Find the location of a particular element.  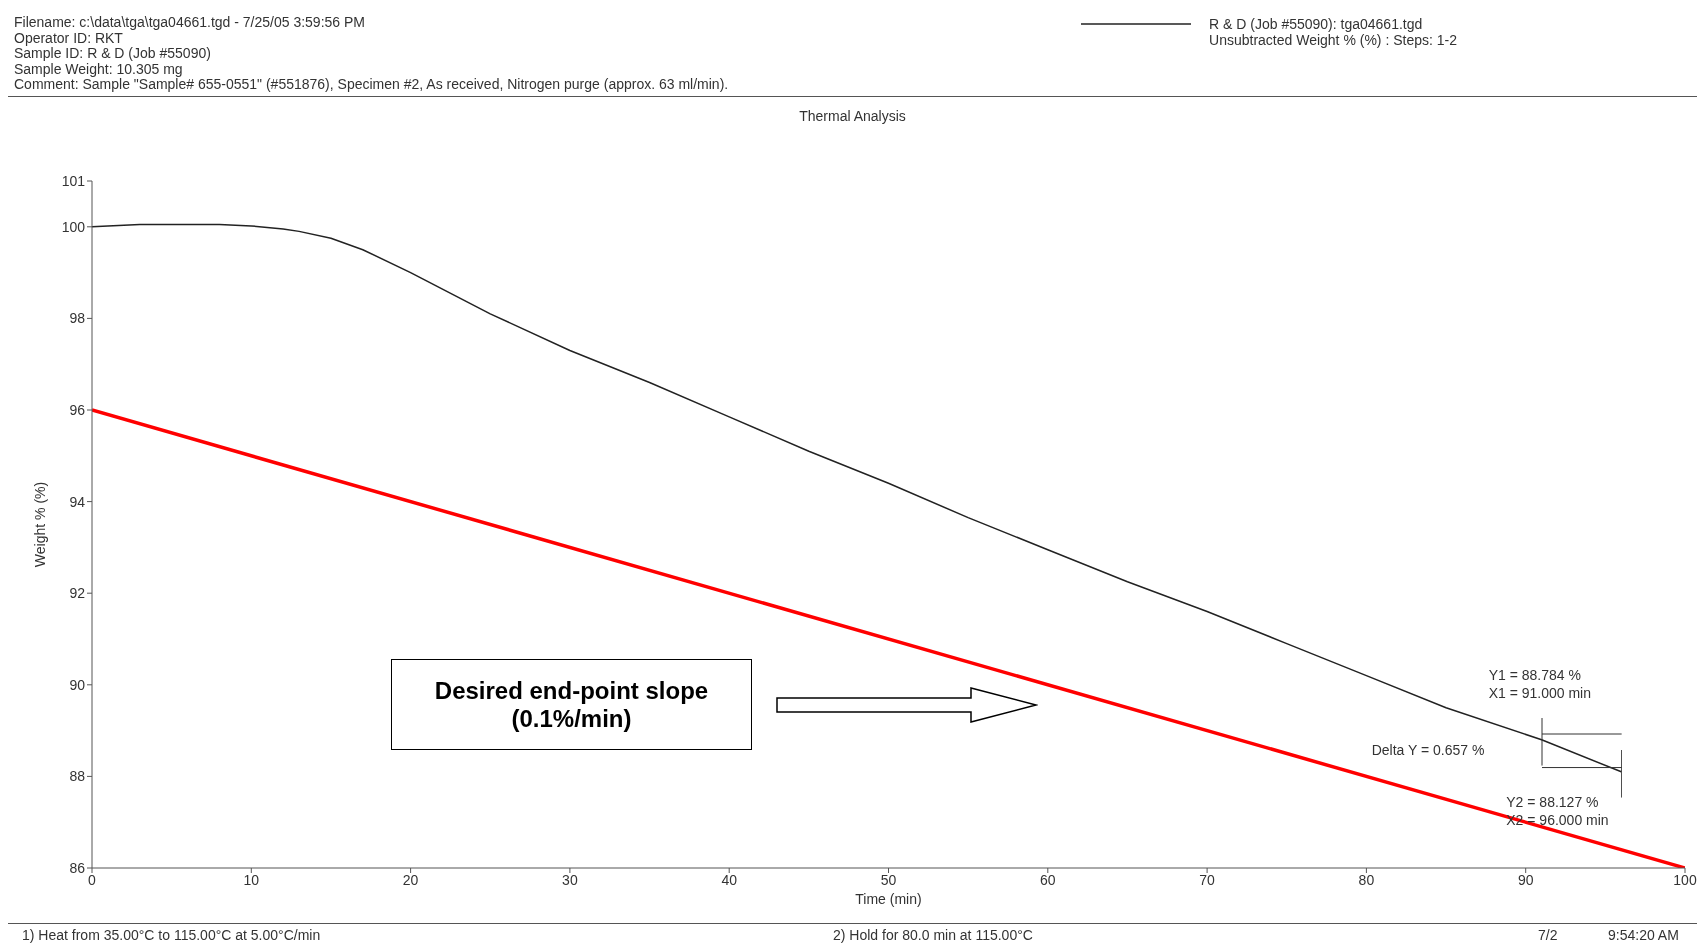

chart-title: Thermal Analysis is located at coordinates (852, 116).